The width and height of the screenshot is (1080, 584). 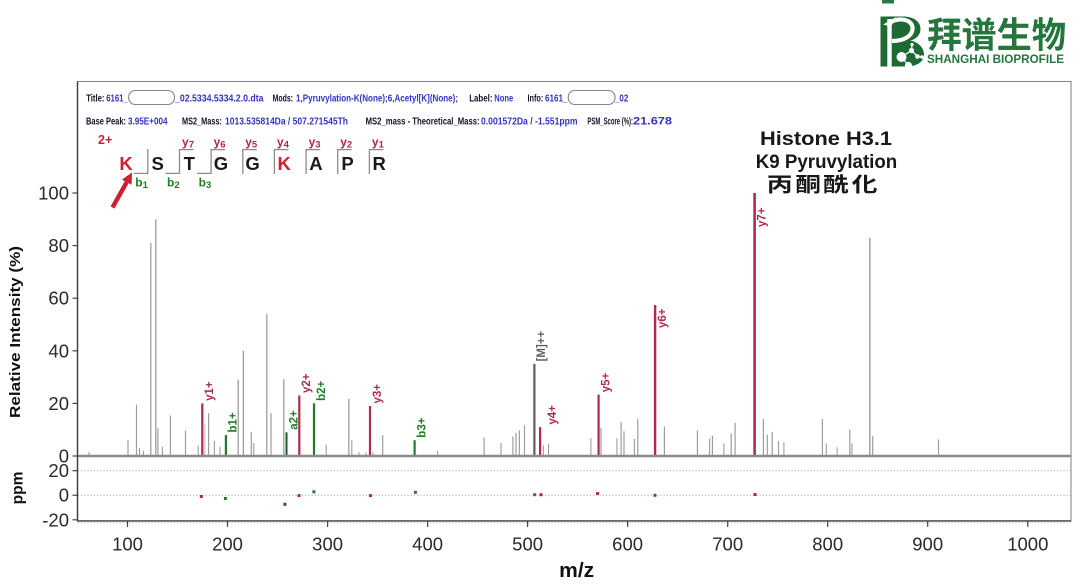 What do you see at coordinates (106, 122) in the screenshot?
I see `svg-text: Base Peak:` at bounding box center [106, 122].